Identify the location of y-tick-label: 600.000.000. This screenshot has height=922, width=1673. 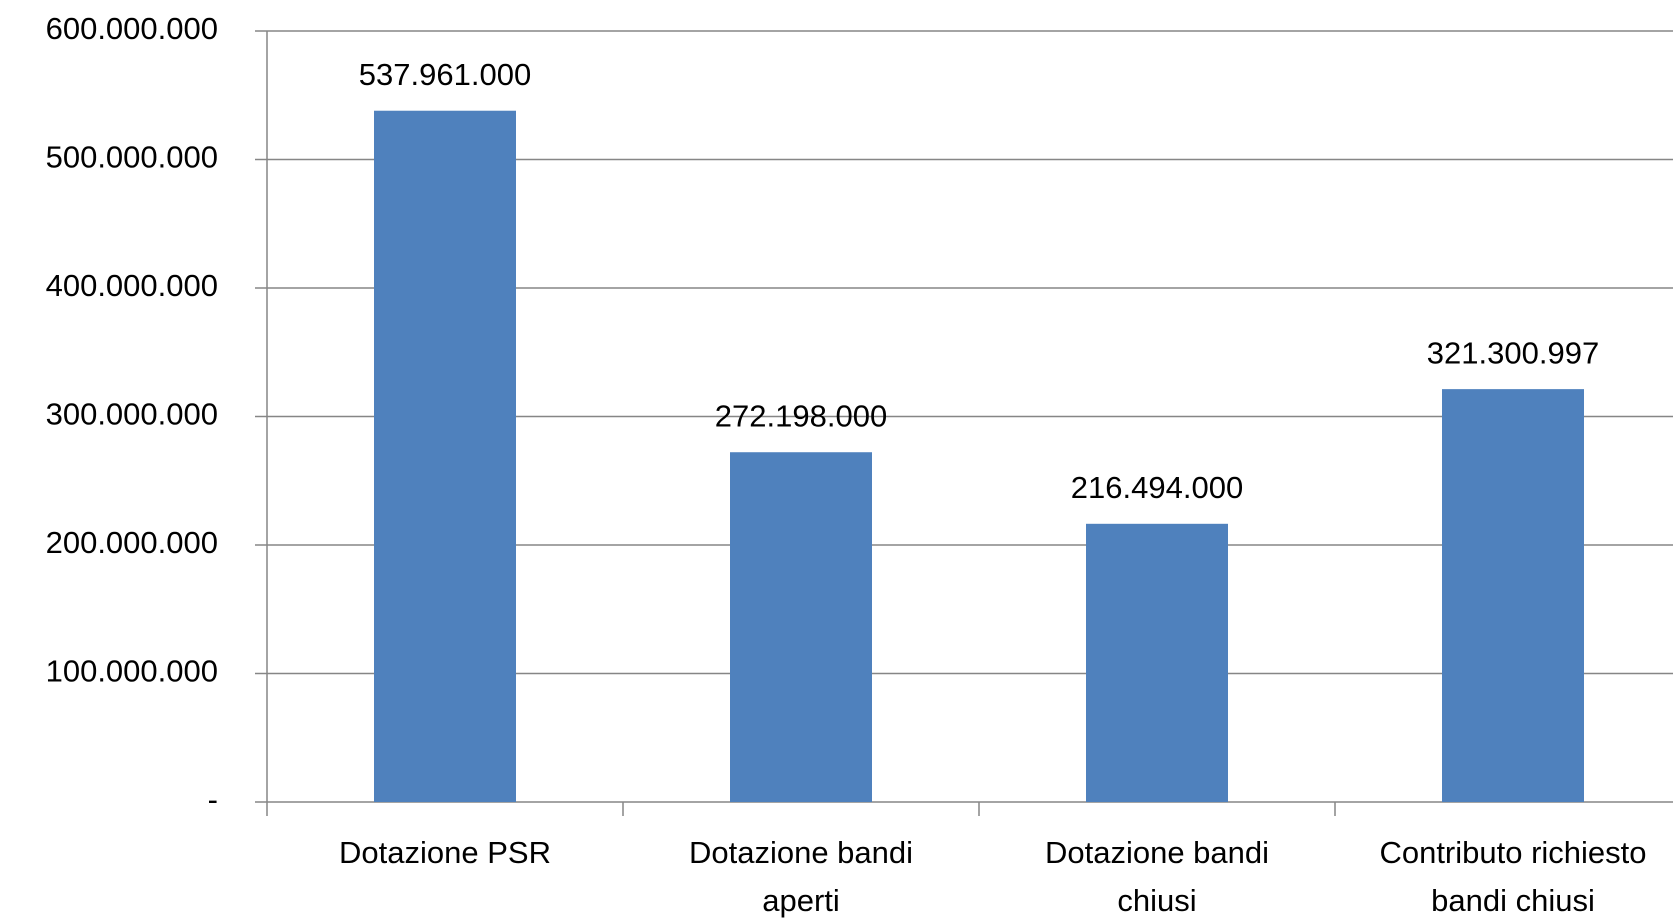
(132, 28).